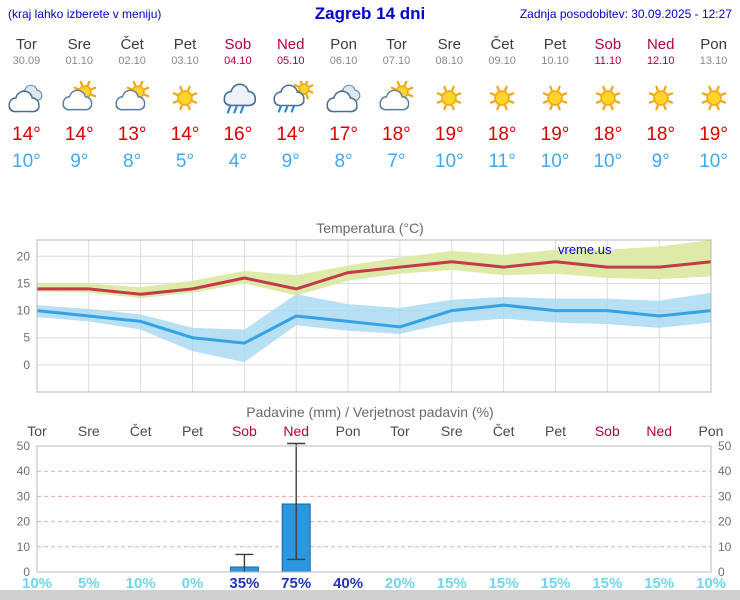 The image size is (740, 600). What do you see at coordinates (132, 61) in the screenshot?
I see `day-date: 02.10` at bounding box center [132, 61].